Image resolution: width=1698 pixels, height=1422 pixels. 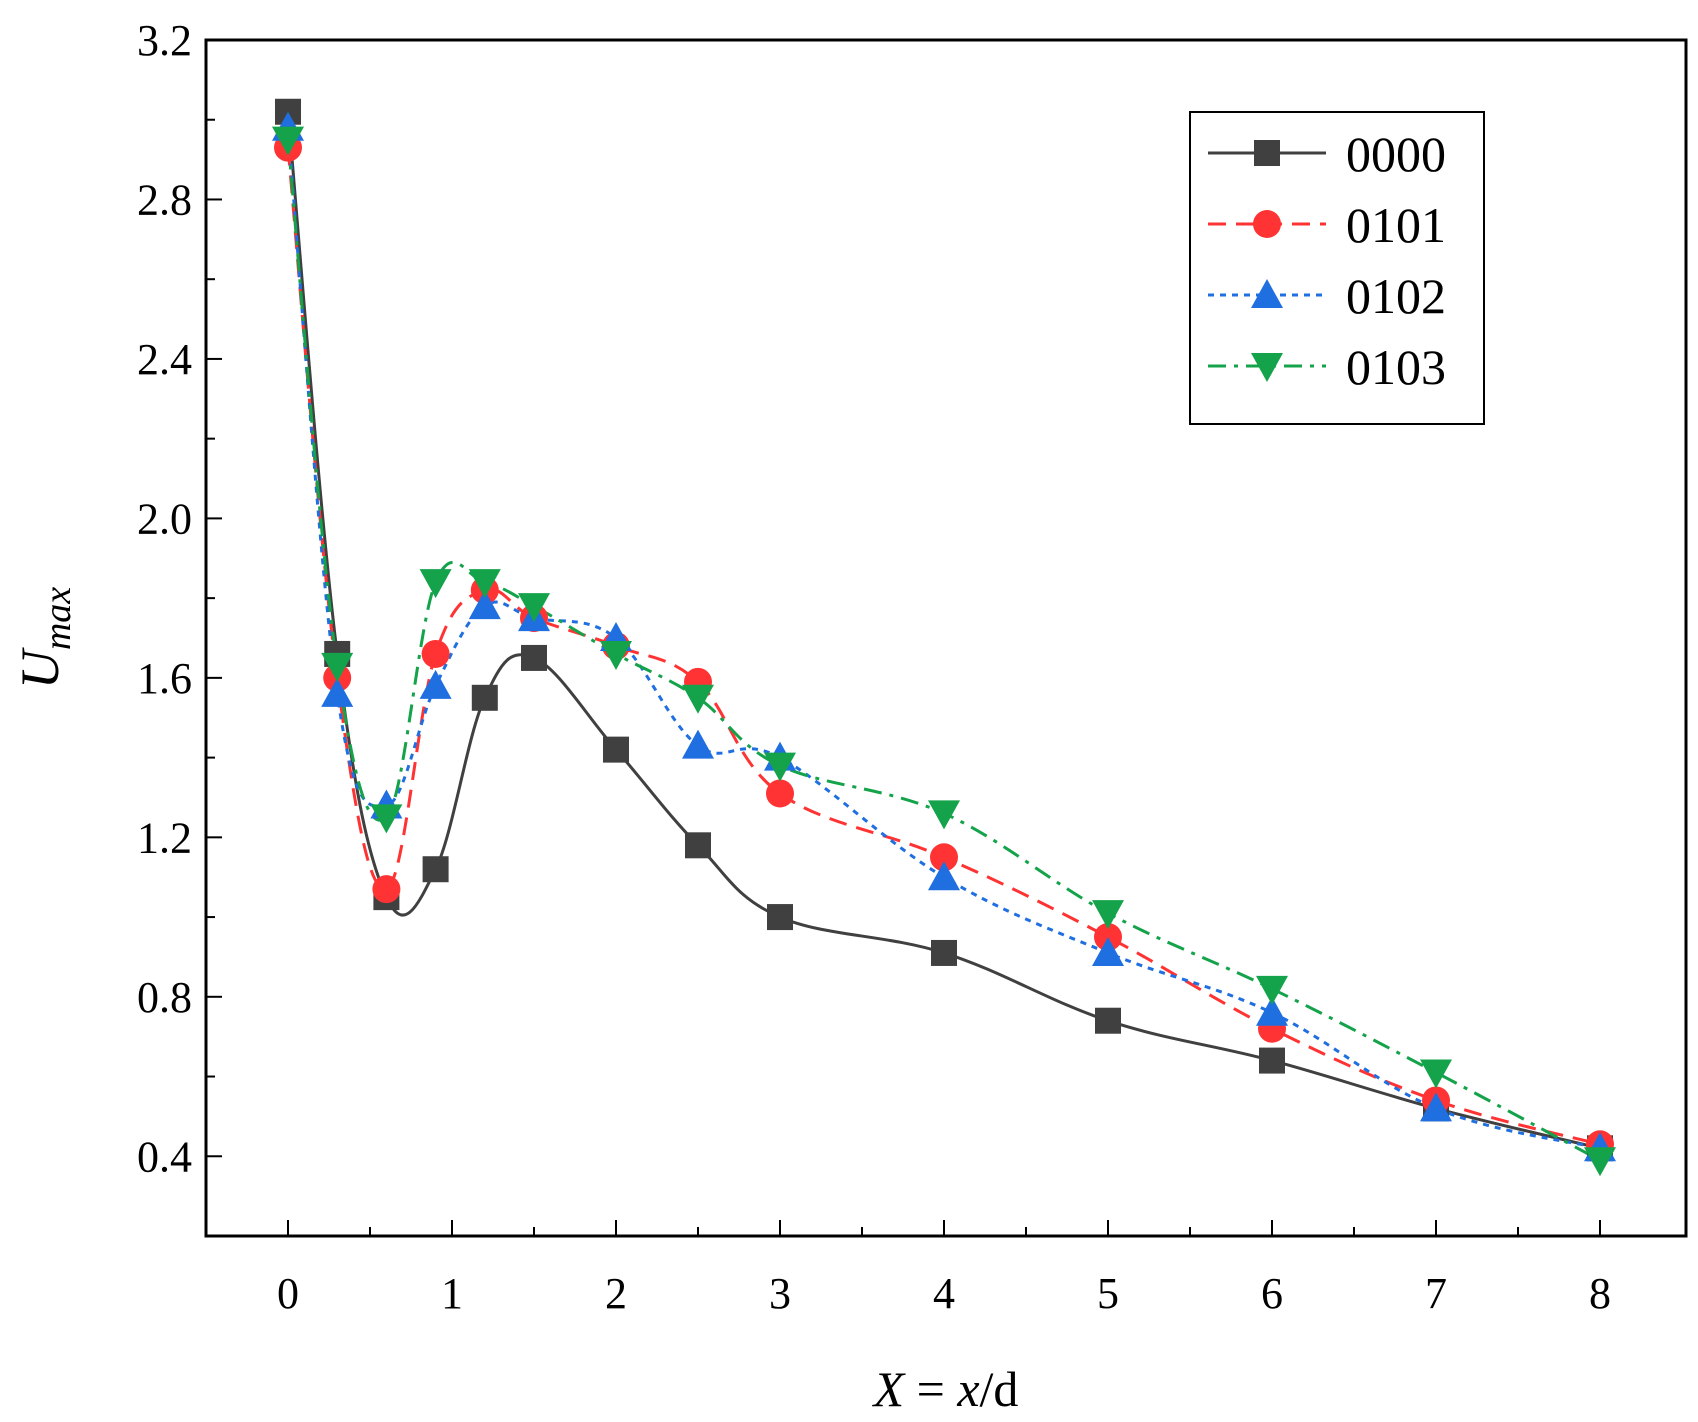 I want to click on legend-label-0101: 0101, so click(x=1396, y=225).